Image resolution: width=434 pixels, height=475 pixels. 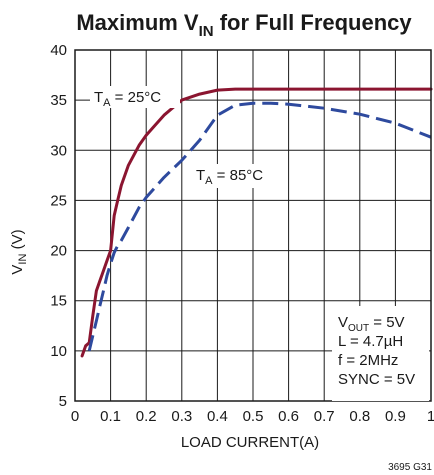 I want to click on chart-title-rest: for Full Frequency, so click(x=313, y=22).